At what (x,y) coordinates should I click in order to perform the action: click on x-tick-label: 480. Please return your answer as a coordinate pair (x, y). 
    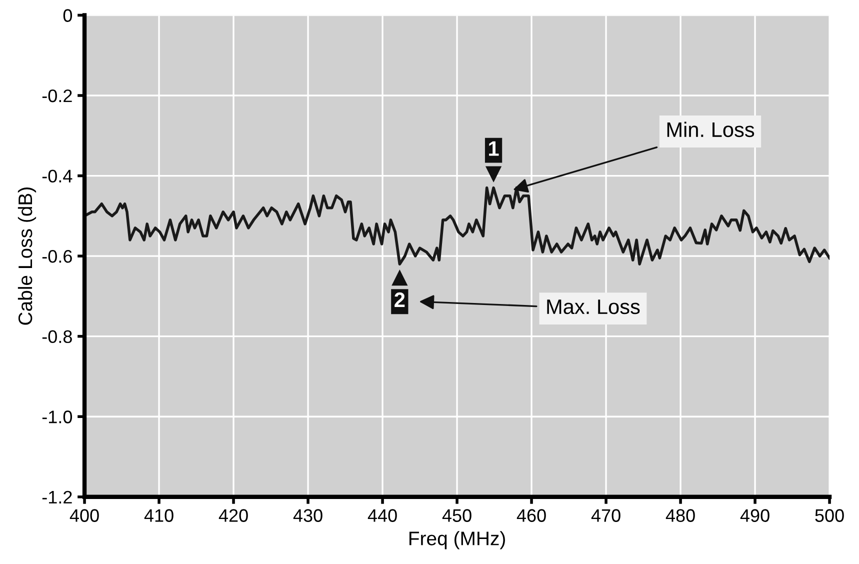
    Looking at the image, I should click on (680, 515).